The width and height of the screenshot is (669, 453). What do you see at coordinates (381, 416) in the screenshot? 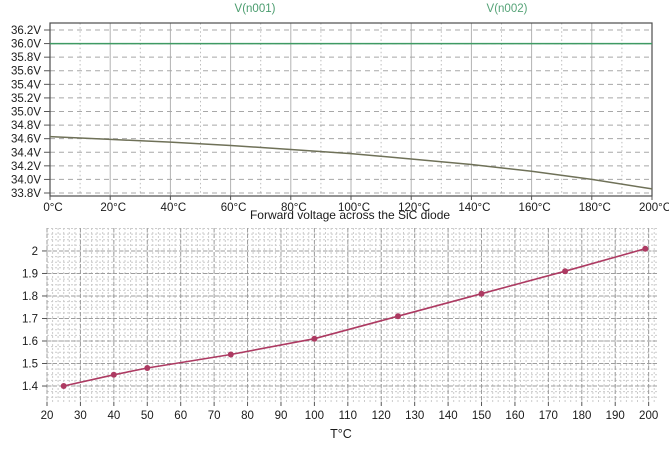
I see `tick-label: 120` at bounding box center [381, 416].